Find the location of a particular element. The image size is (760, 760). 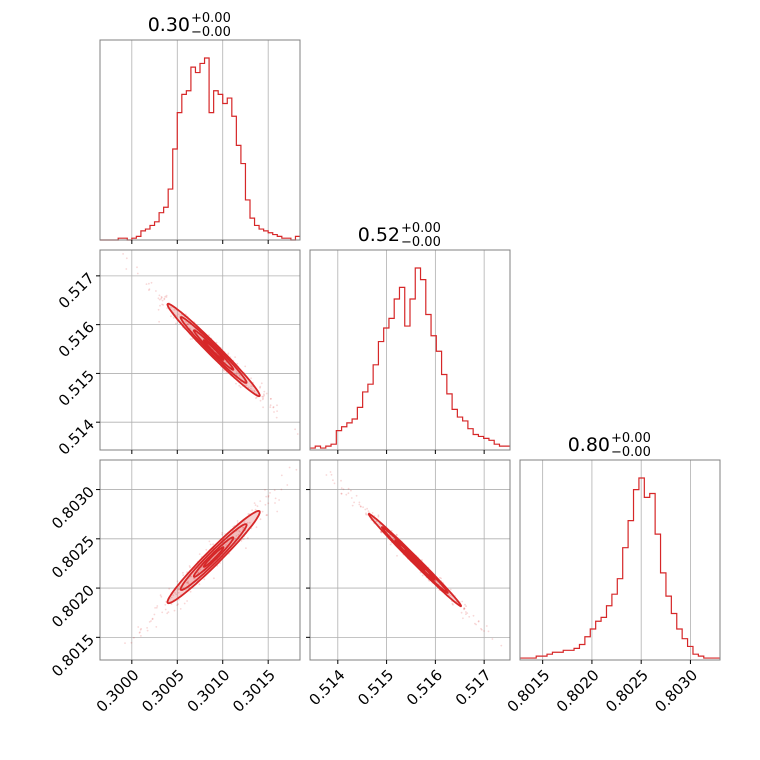

x-tick-label-3-1: 0.8020 is located at coordinates (578, 691).